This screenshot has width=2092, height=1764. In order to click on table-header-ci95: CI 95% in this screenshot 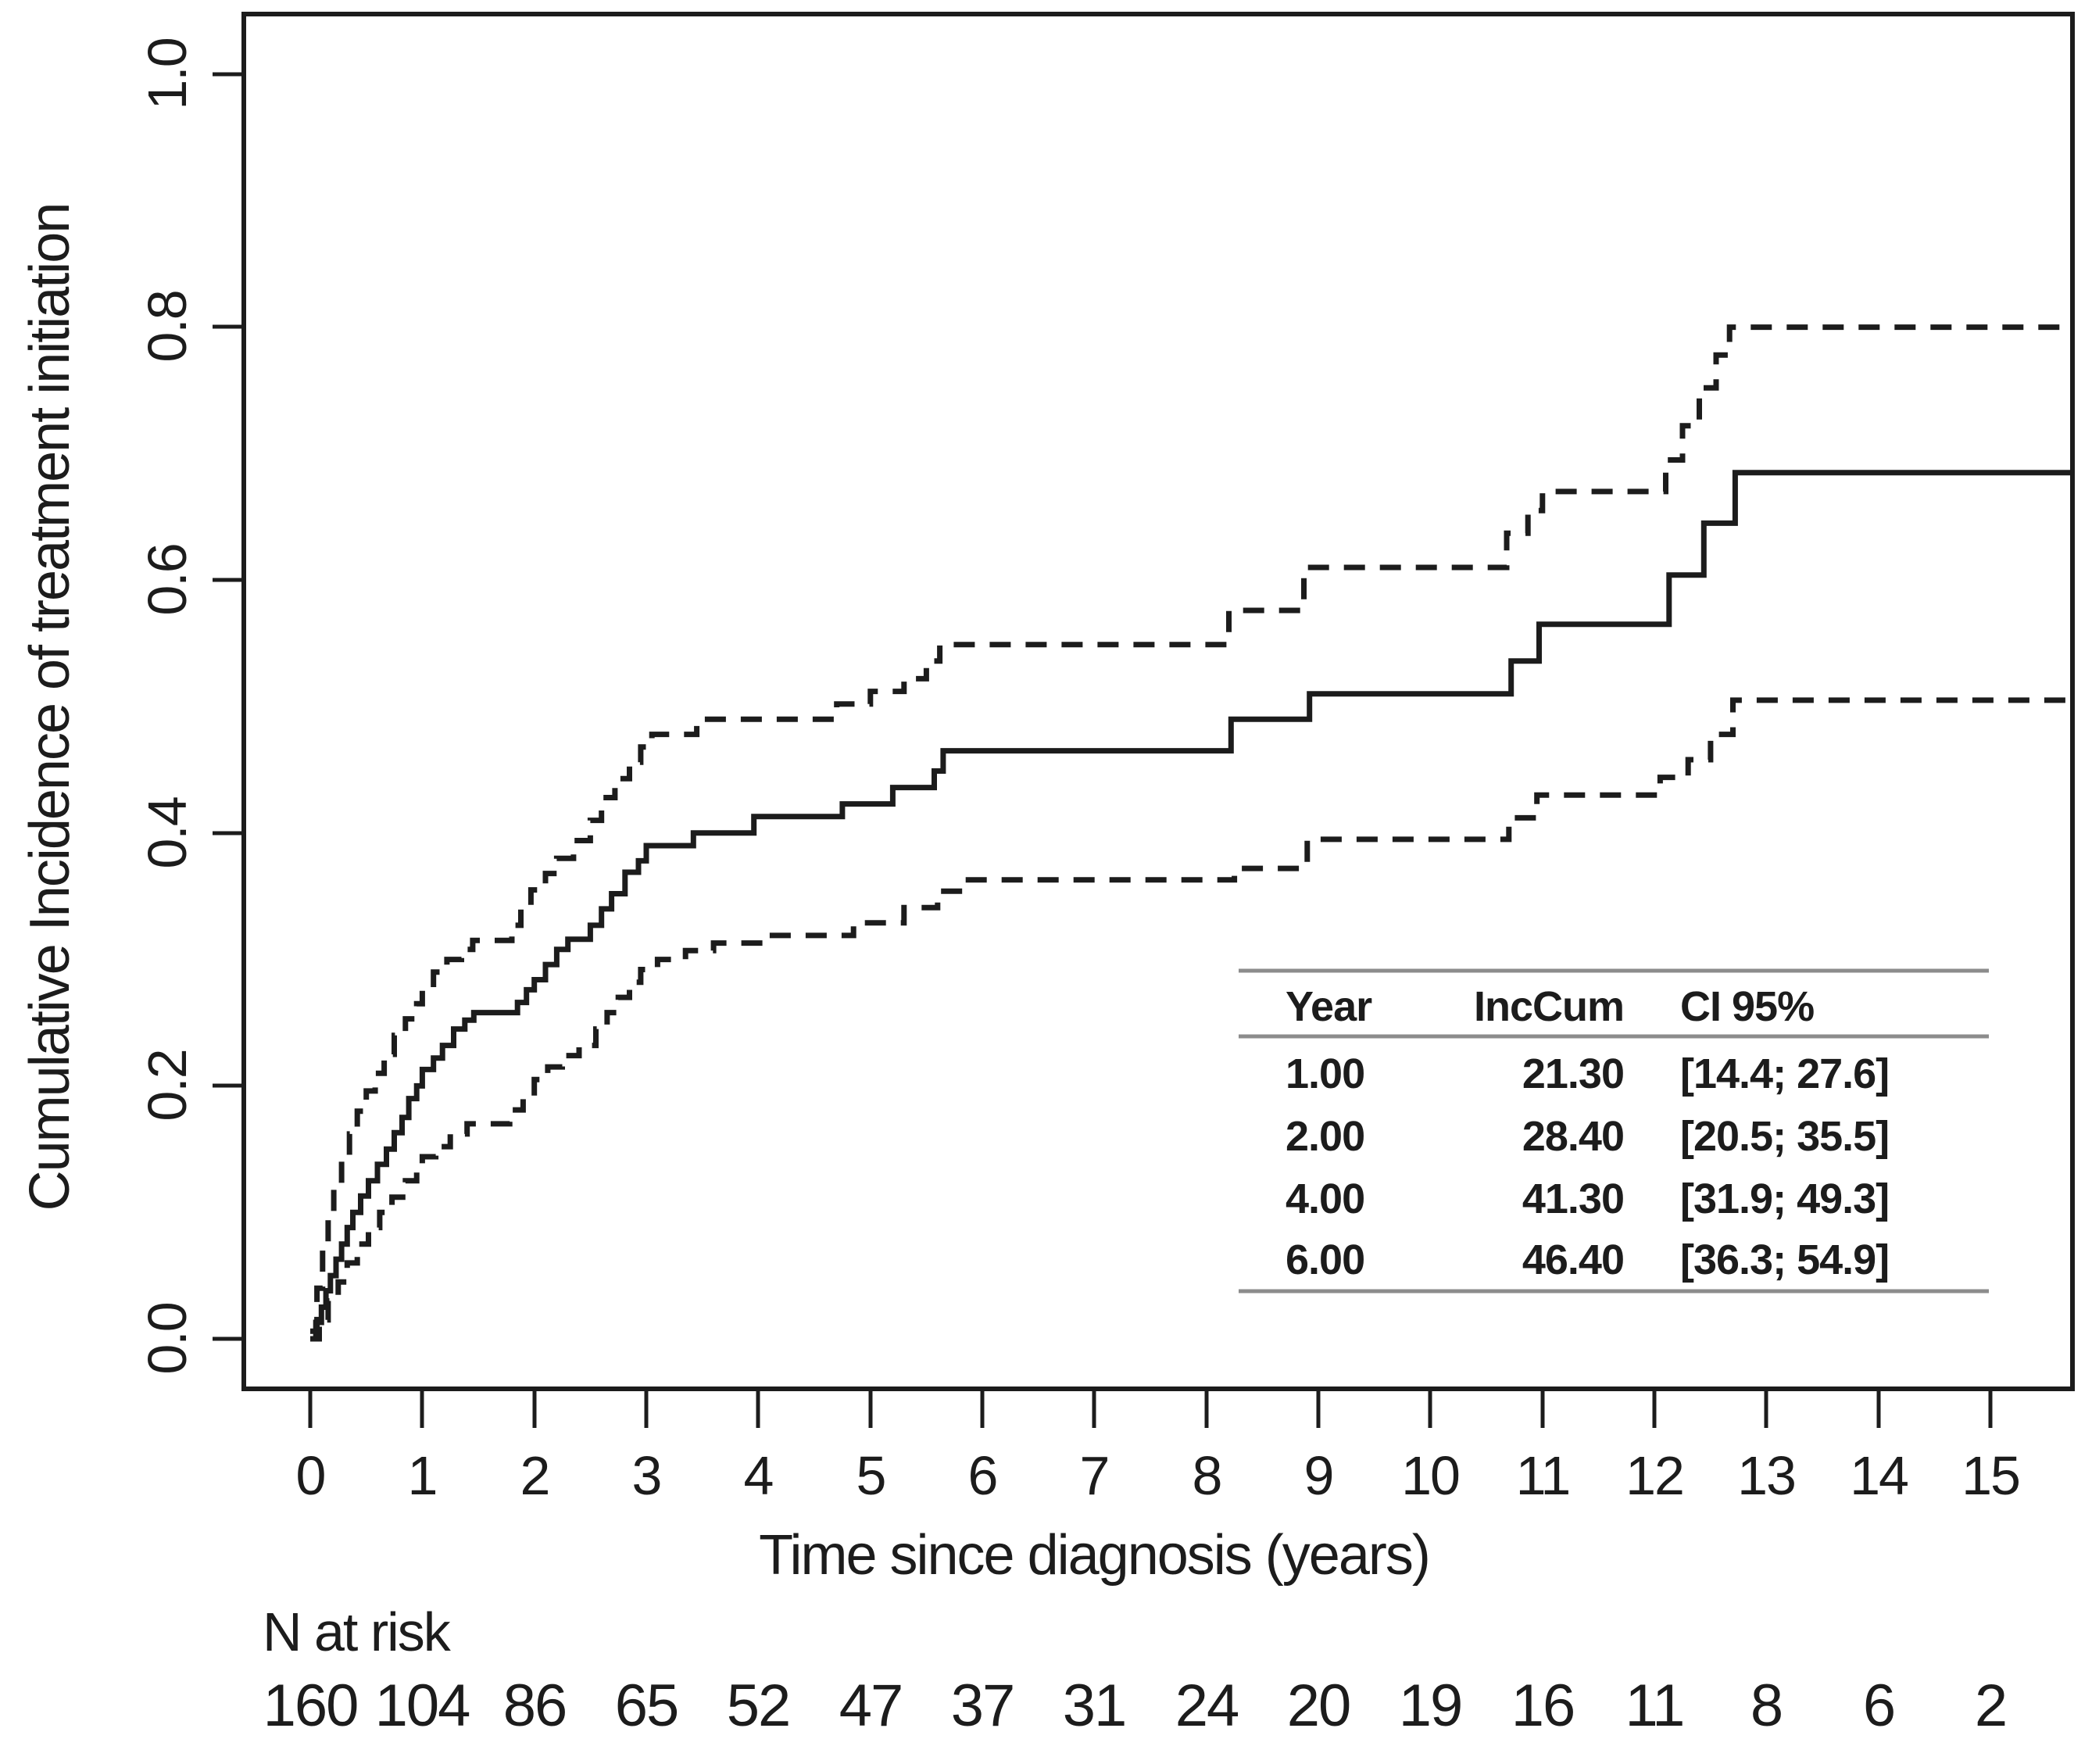, I will do `click(1747, 1006)`.